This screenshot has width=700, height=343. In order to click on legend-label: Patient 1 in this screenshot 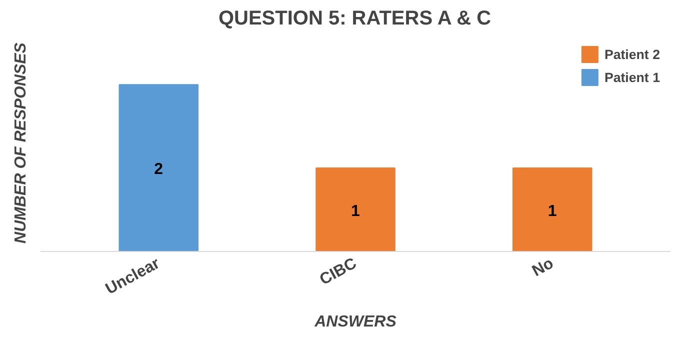, I will do `click(632, 77)`.